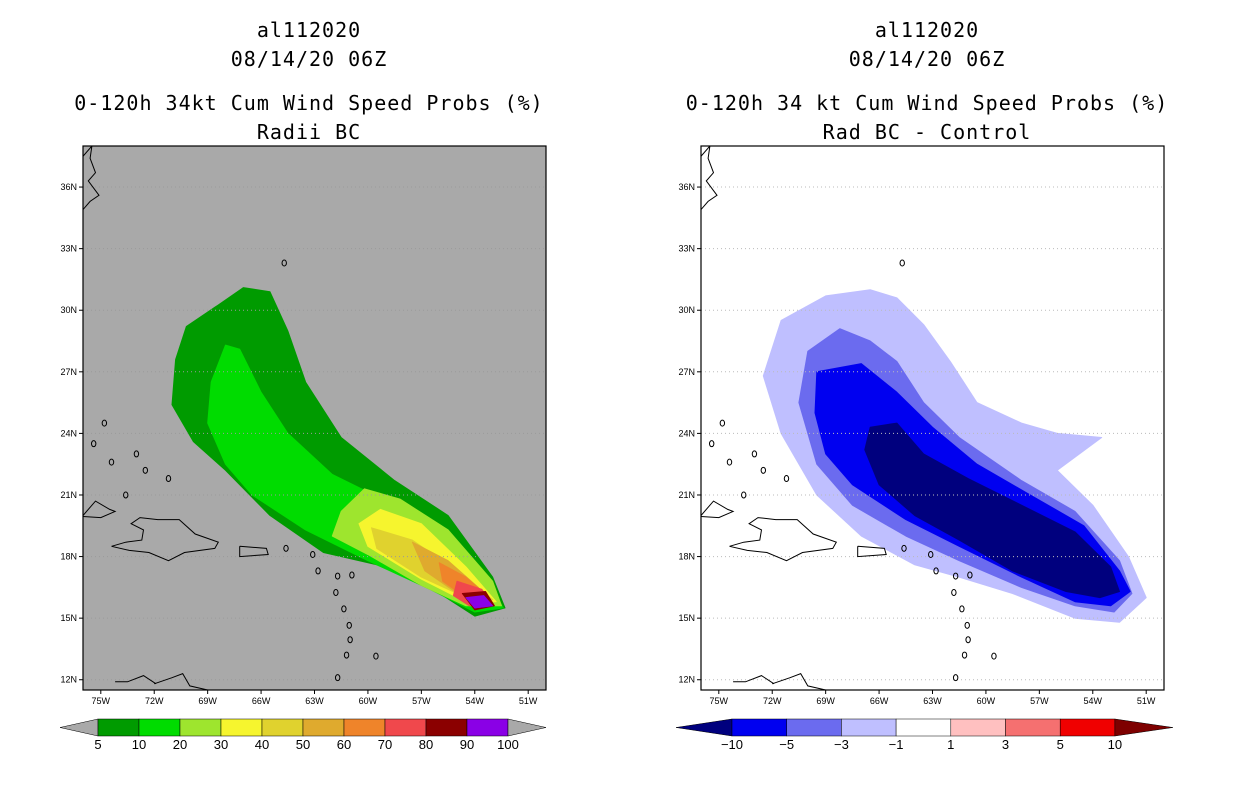 This screenshot has height=800, width=1236. I want to click on colorbar-label: 60, so click(344, 744).